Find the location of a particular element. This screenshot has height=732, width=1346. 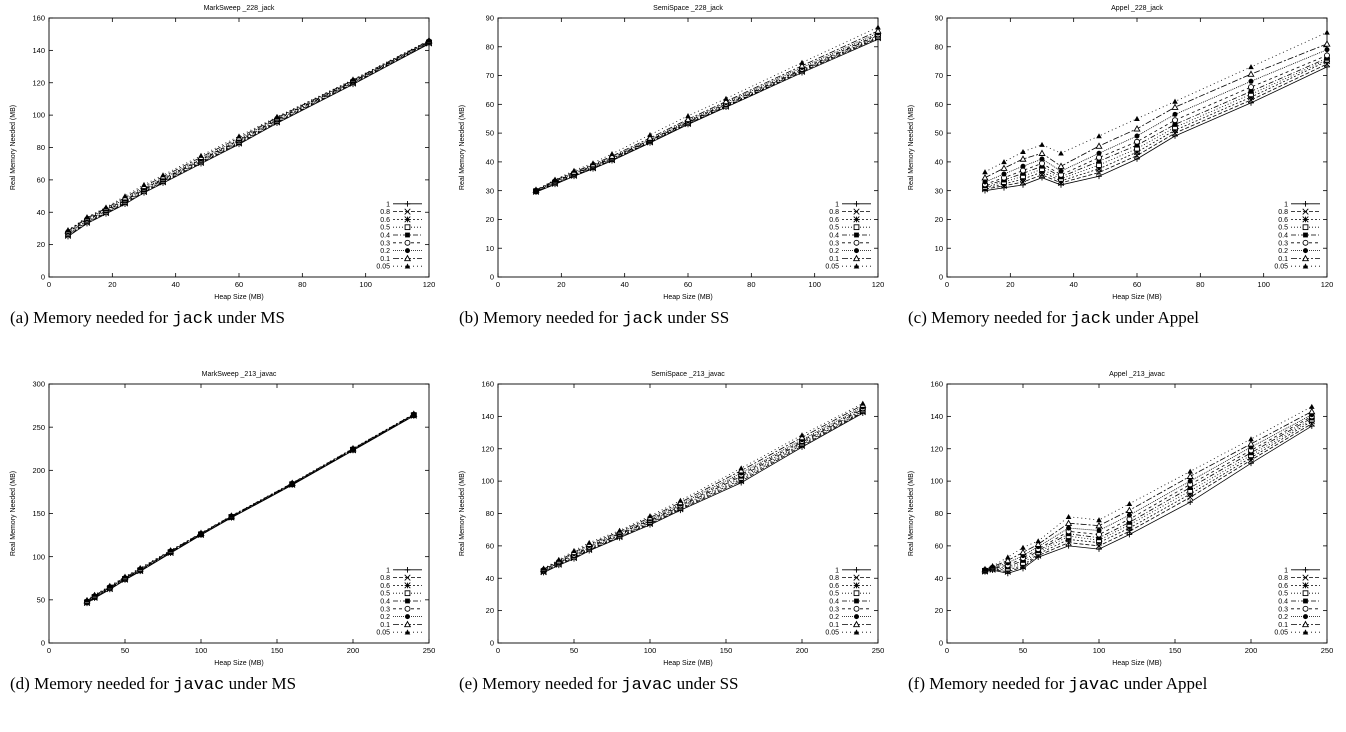

series-0.6 is located at coordinates (1148, 496).